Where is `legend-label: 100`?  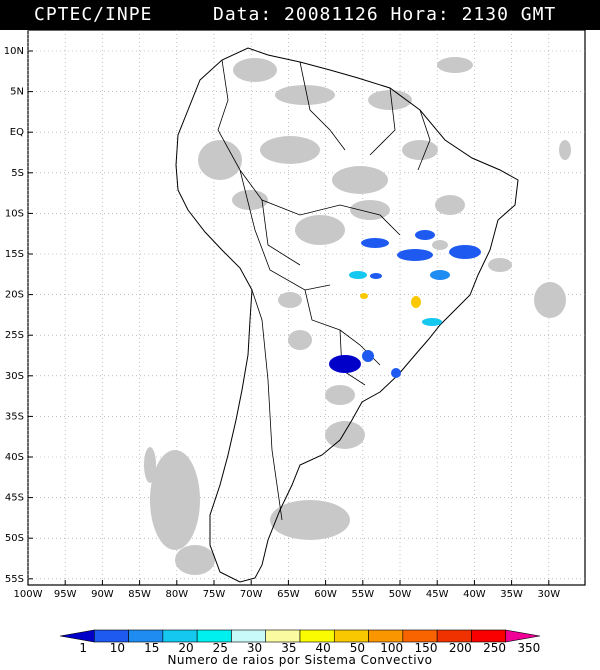
legend-label: 100 is located at coordinates (391, 648).